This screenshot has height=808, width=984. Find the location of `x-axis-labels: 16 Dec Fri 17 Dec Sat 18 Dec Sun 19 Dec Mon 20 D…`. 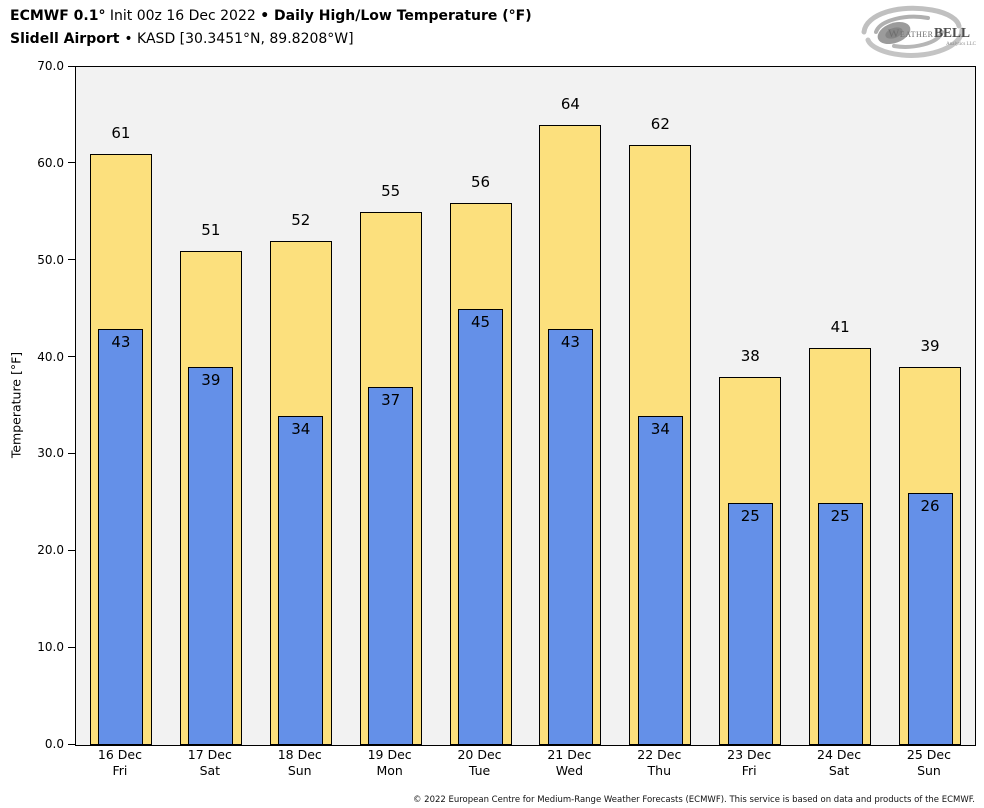

x-axis-labels: 16 Dec Fri 17 Dec Sat 18 Dec Sun 19 Dec Mon 20 D… is located at coordinates (524, 763).